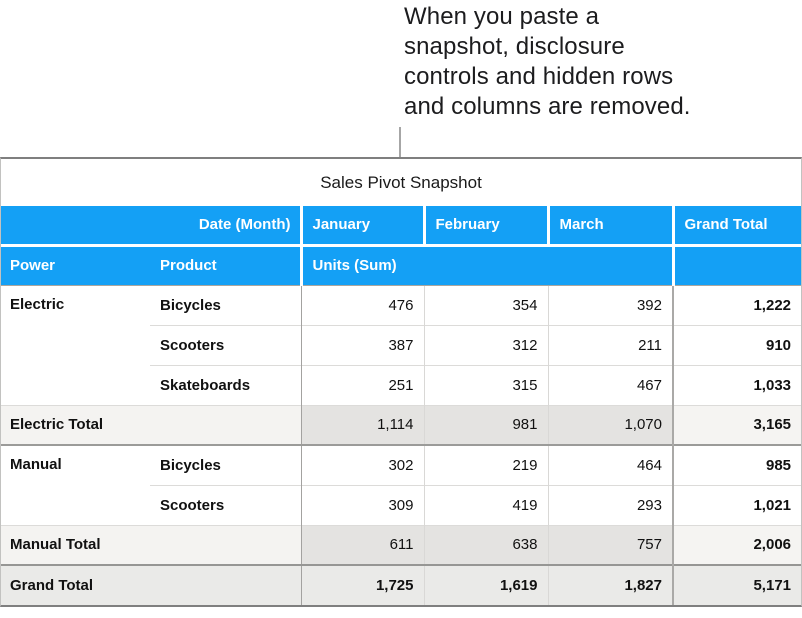  Describe the element at coordinates (736, 265) in the screenshot. I see `header-grand-total-blank` at that location.